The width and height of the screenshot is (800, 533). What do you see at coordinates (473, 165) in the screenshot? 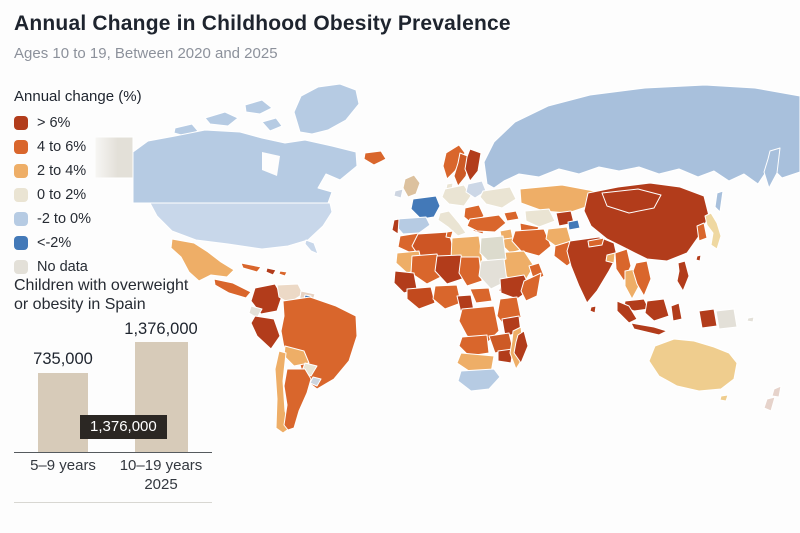
I see `region-finland` at bounding box center [473, 165].